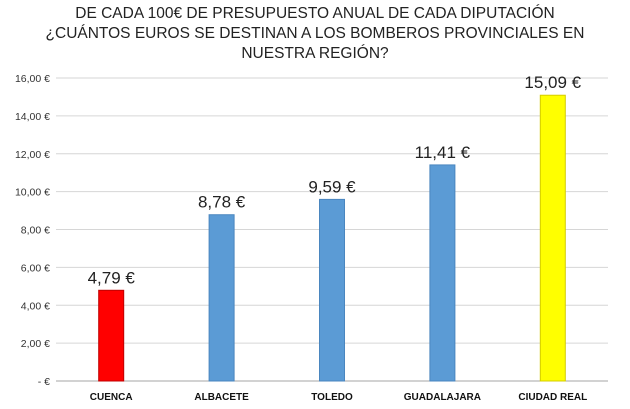  I want to click on y-tick-label: - €, so click(44, 382).